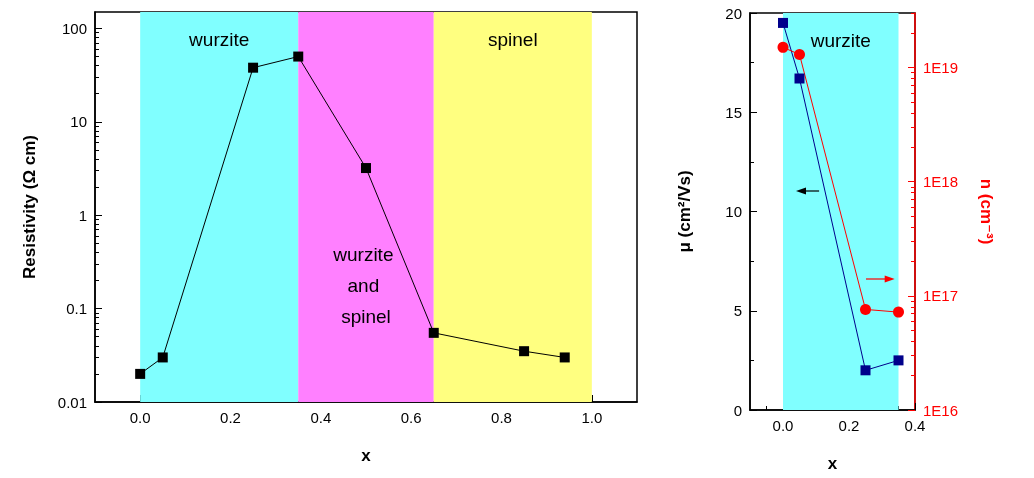  What do you see at coordinates (733, 112) in the screenshot?
I see `y-tick-label: 15` at bounding box center [733, 112].